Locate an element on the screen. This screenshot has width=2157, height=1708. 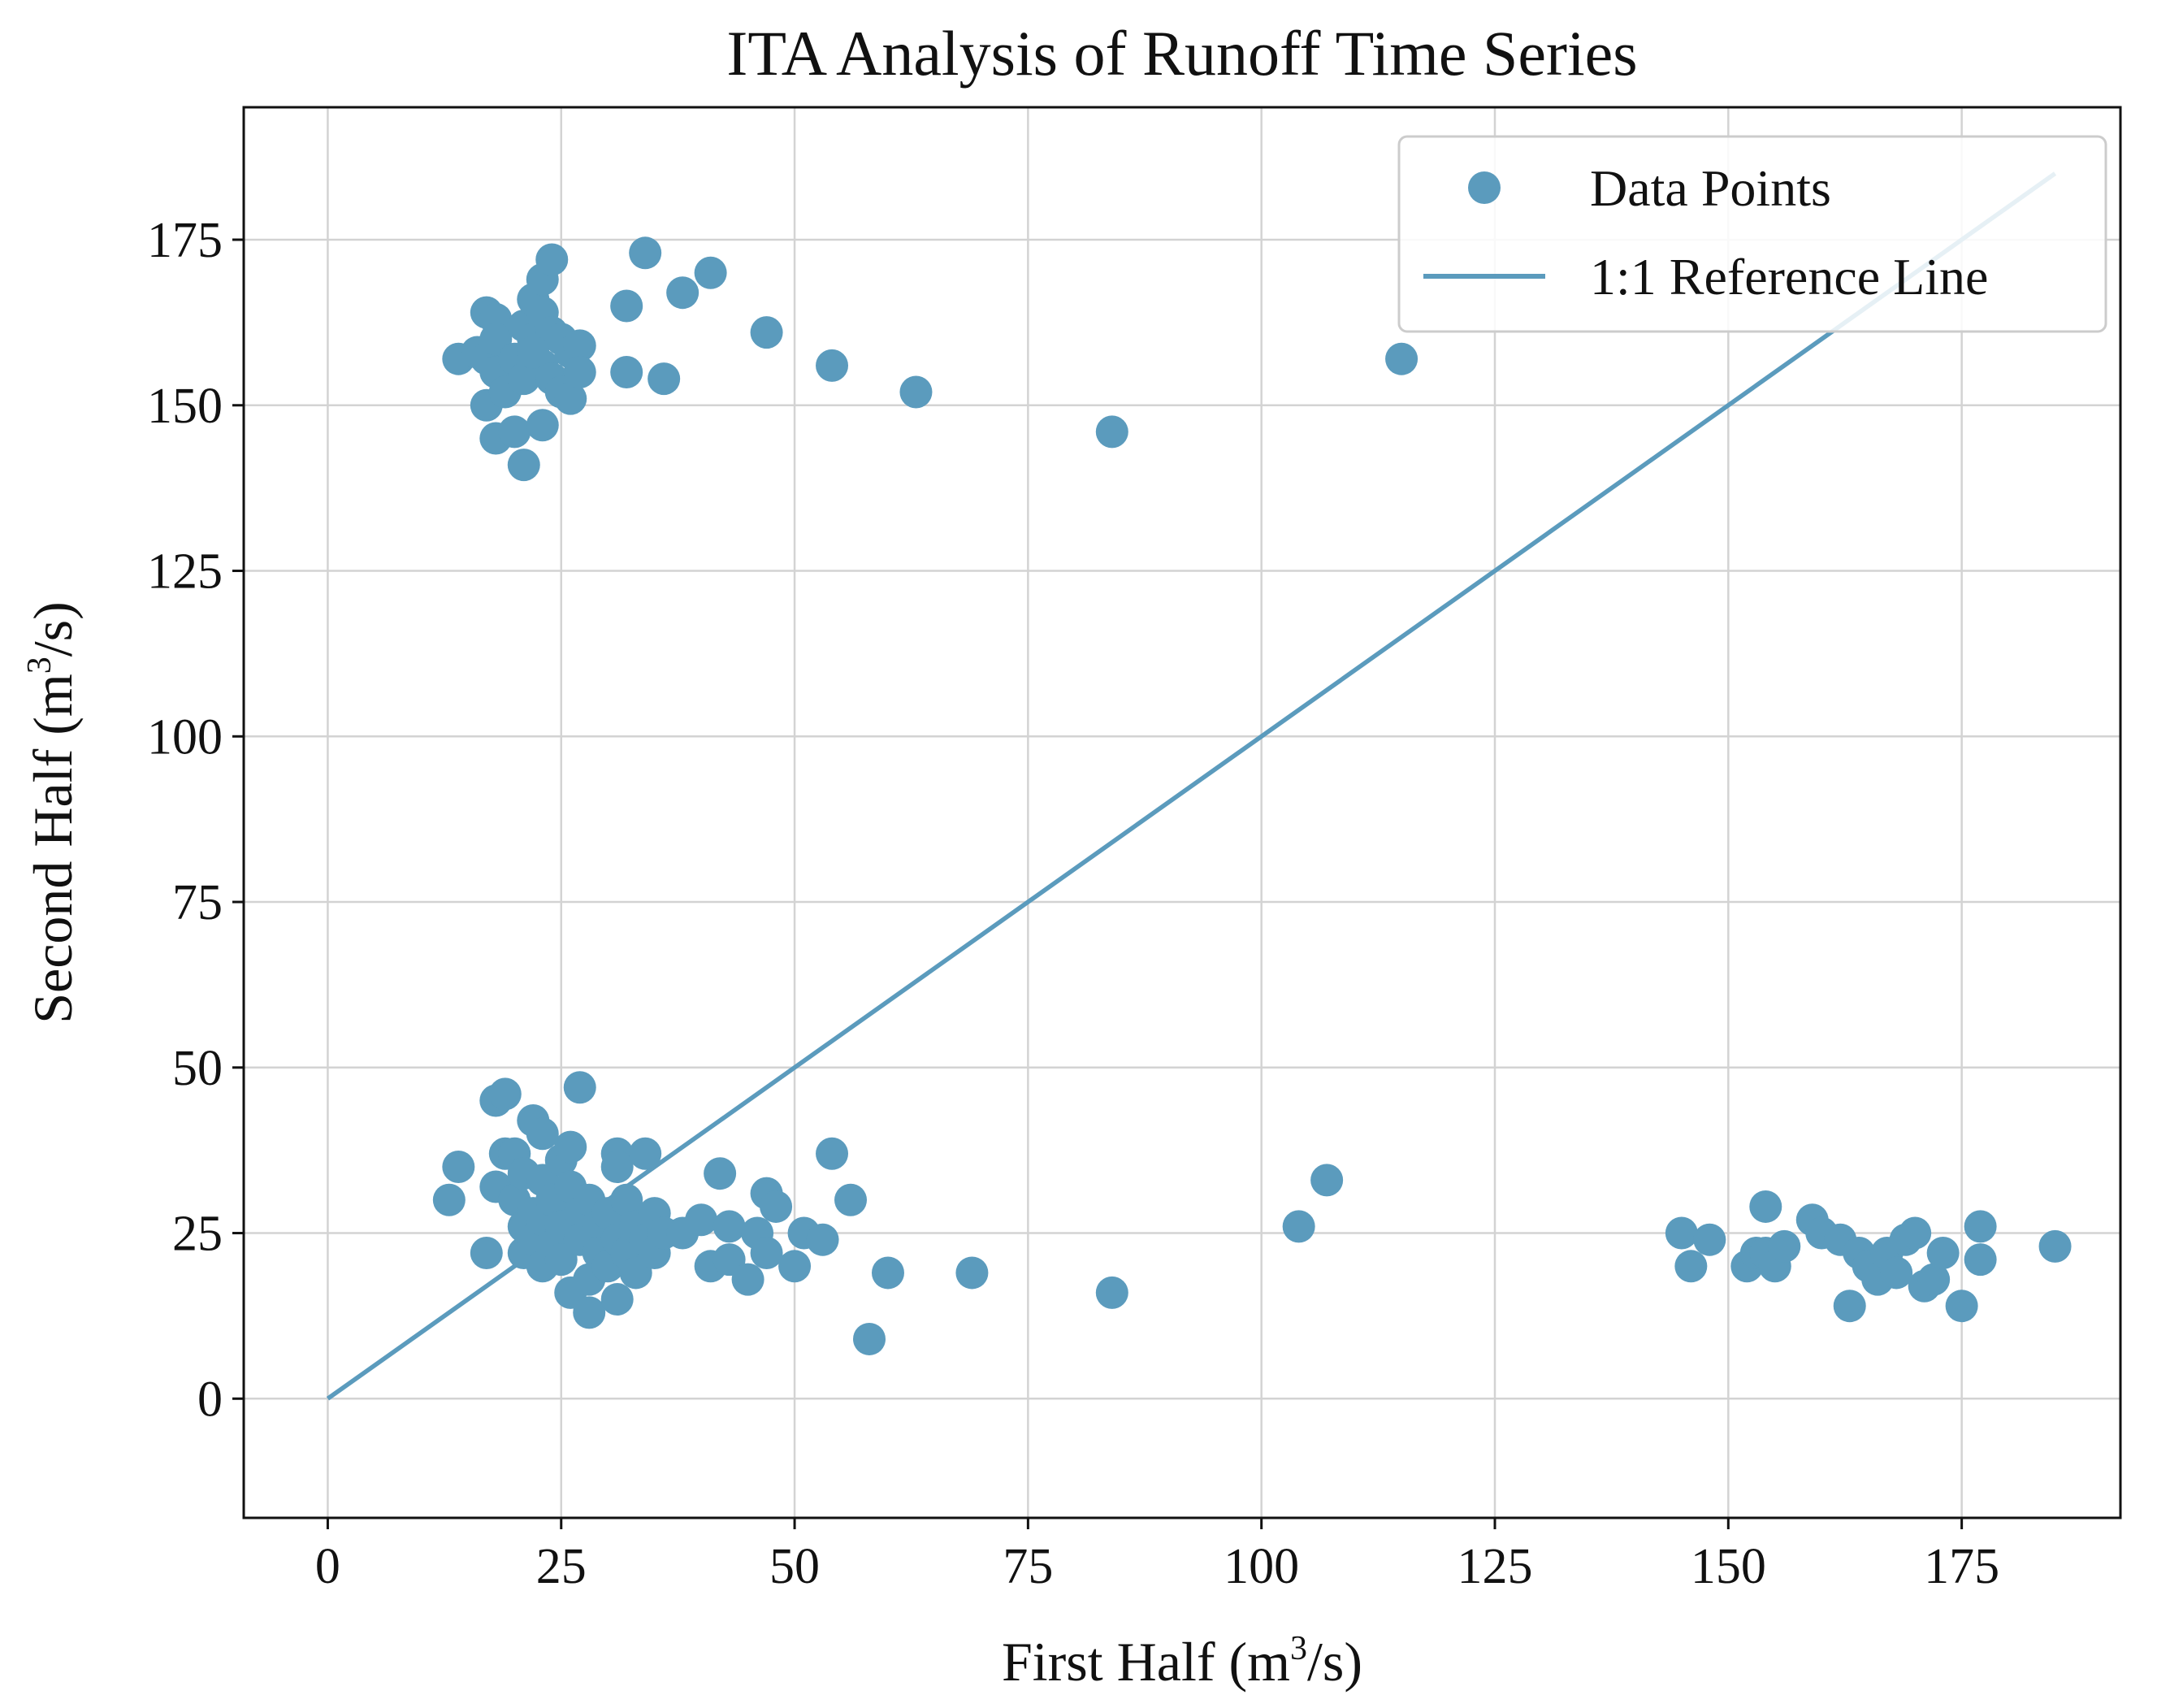
x-axis-title: First Half (m3/s) is located at coordinates (1182, 1661).